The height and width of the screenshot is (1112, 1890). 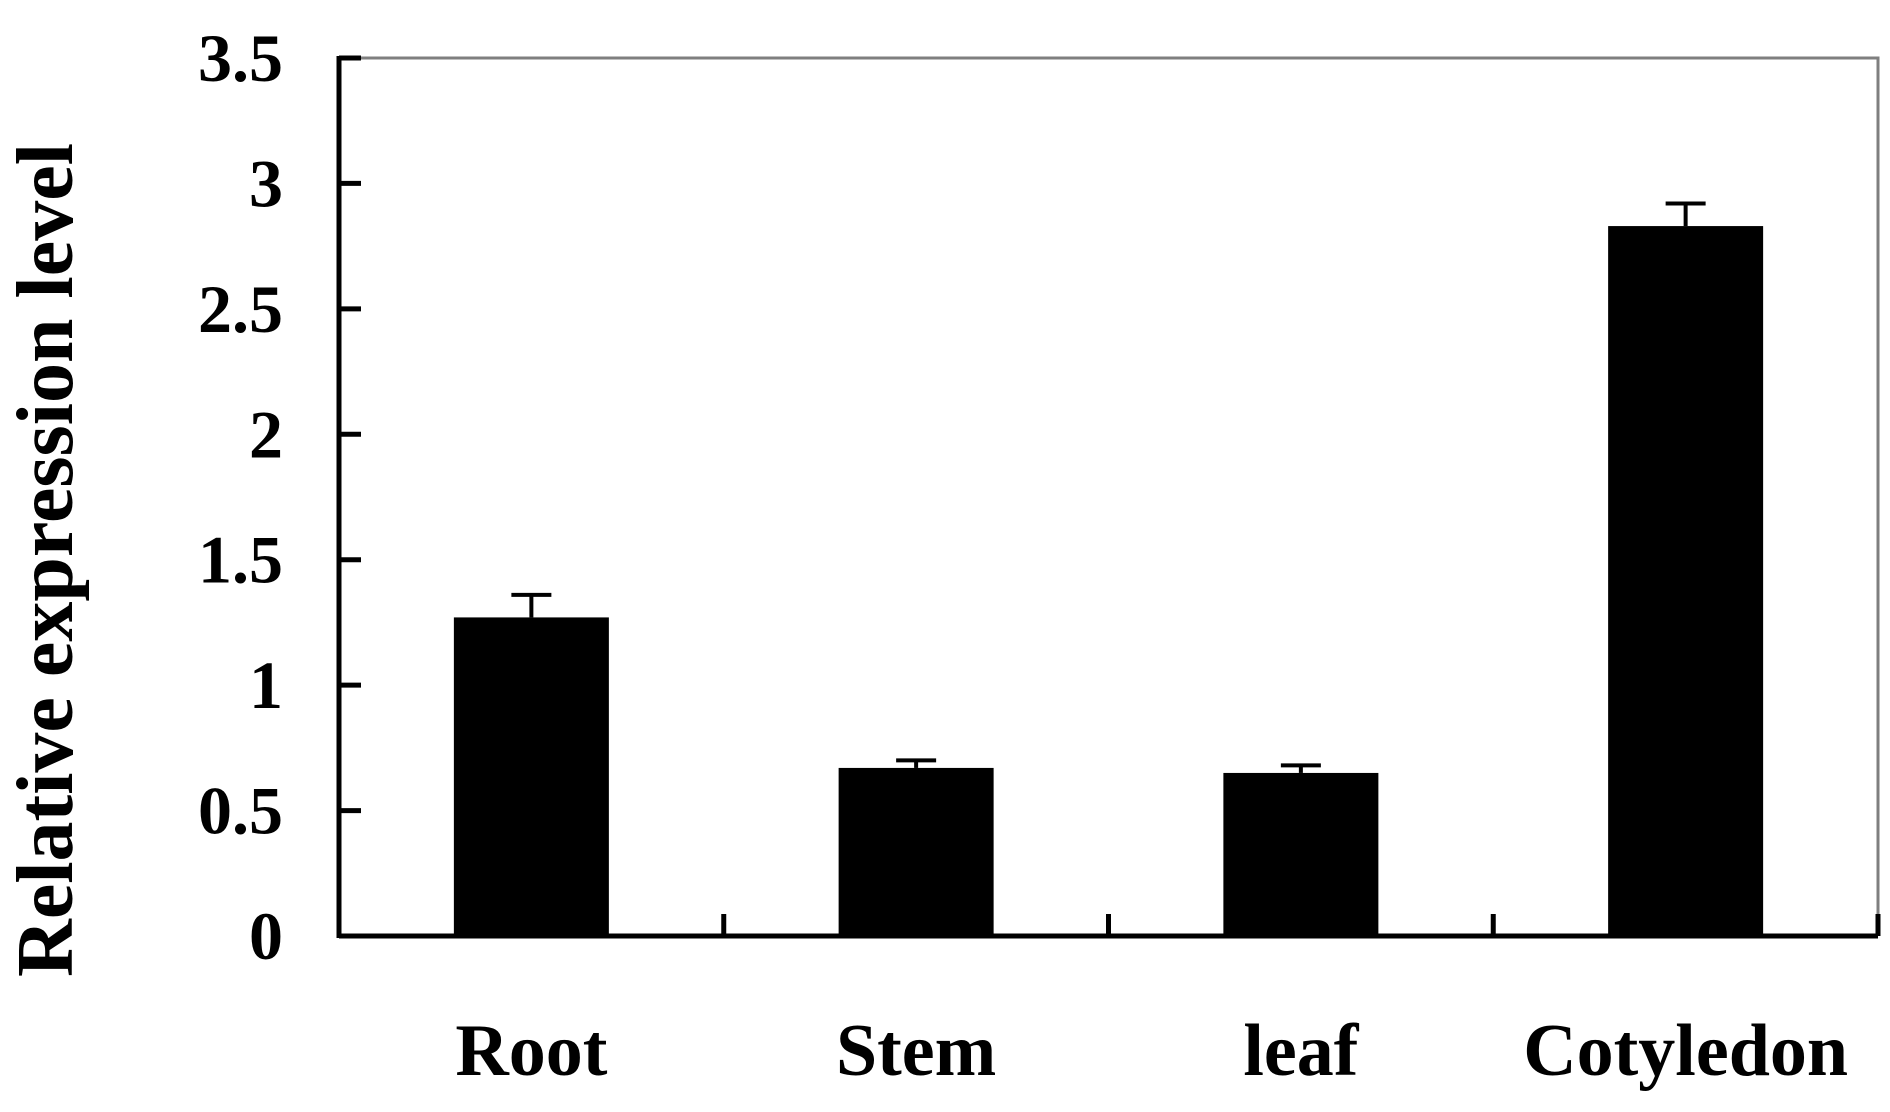 What do you see at coordinates (1301, 854) in the screenshot?
I see `bar-leaf` at bounding box center [1301, 854].